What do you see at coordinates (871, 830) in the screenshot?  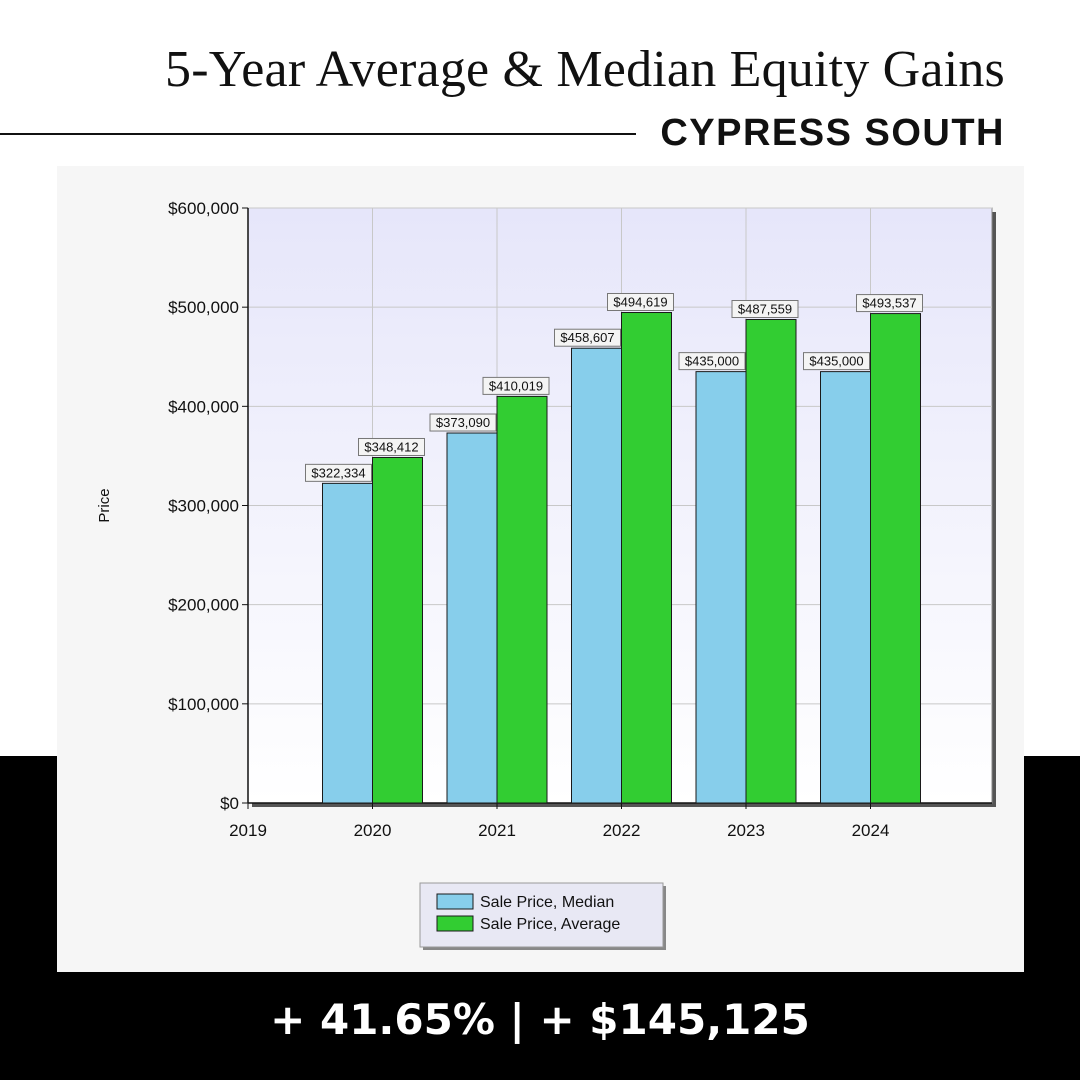 I see `x-tick-label: 2024` at bounding box center [871, 830].